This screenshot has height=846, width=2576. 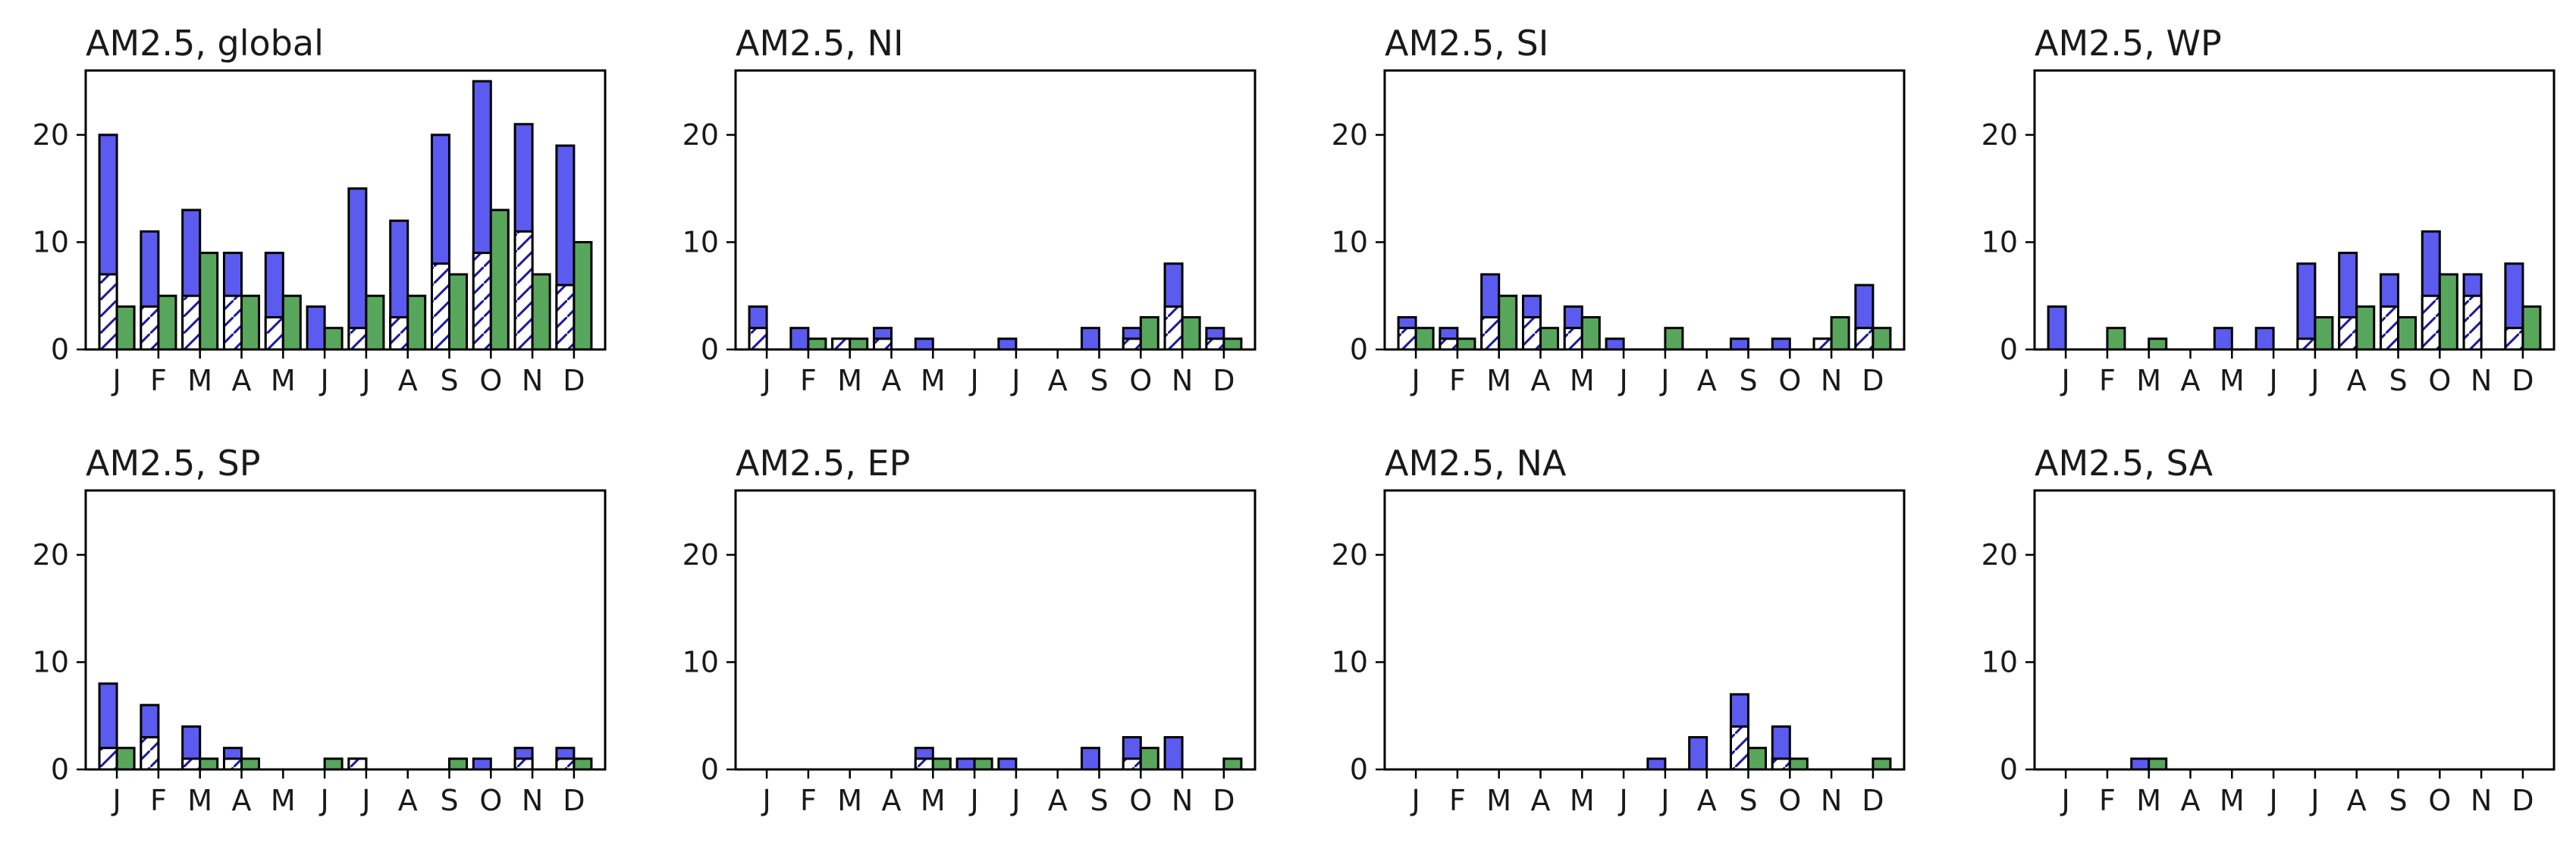 What do you see at coordinates (173, 463) in the screenshot?
I see `chart-title: AM2.5, SP` at bounding box center [173, 463].